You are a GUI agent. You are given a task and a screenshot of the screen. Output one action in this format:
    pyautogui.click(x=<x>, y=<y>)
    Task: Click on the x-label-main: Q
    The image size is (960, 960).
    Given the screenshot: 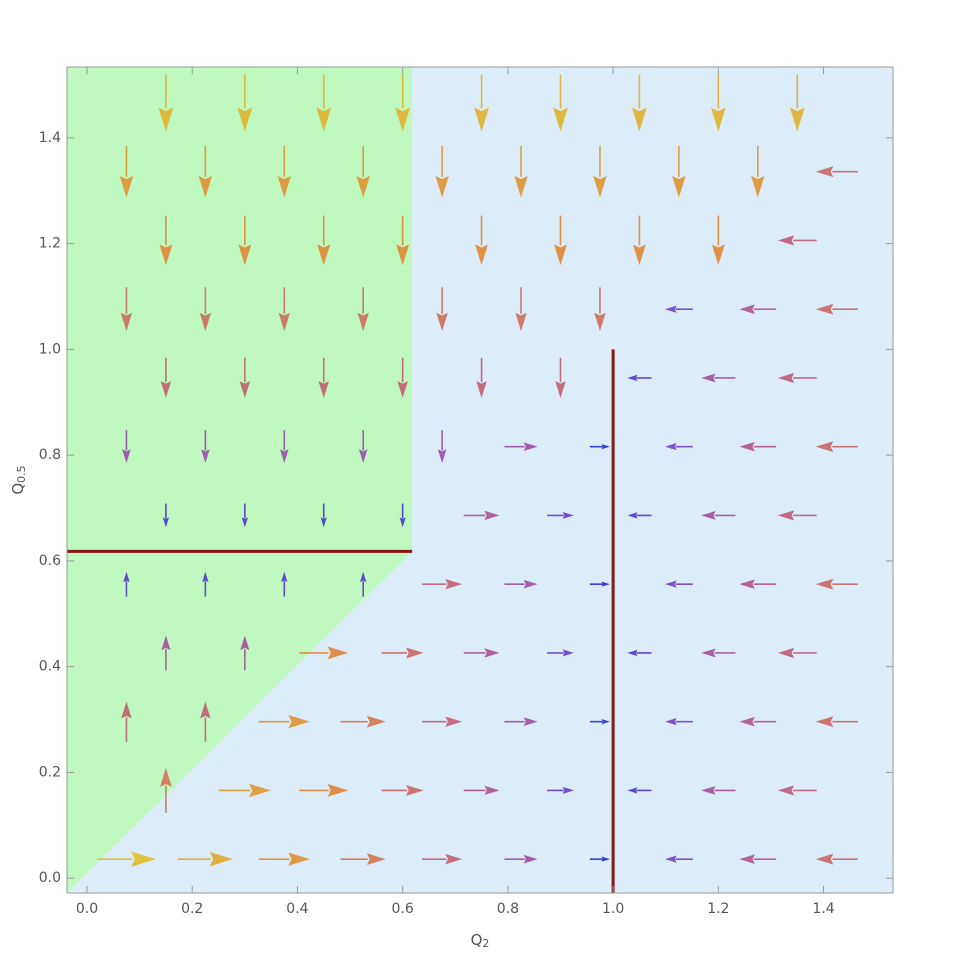 What is the action you would take?
    pyautogui.click(x=477, y=940)
    